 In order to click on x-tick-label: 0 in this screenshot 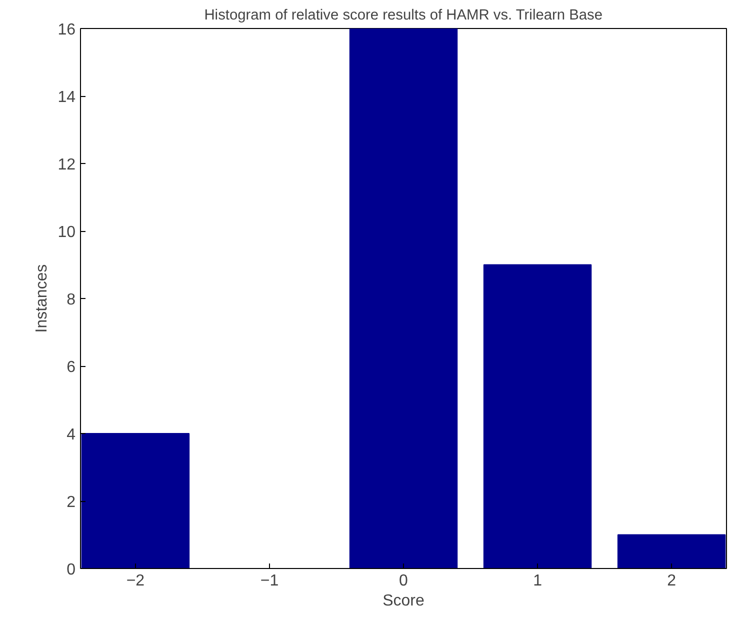, I will do `click(403, 581)`.